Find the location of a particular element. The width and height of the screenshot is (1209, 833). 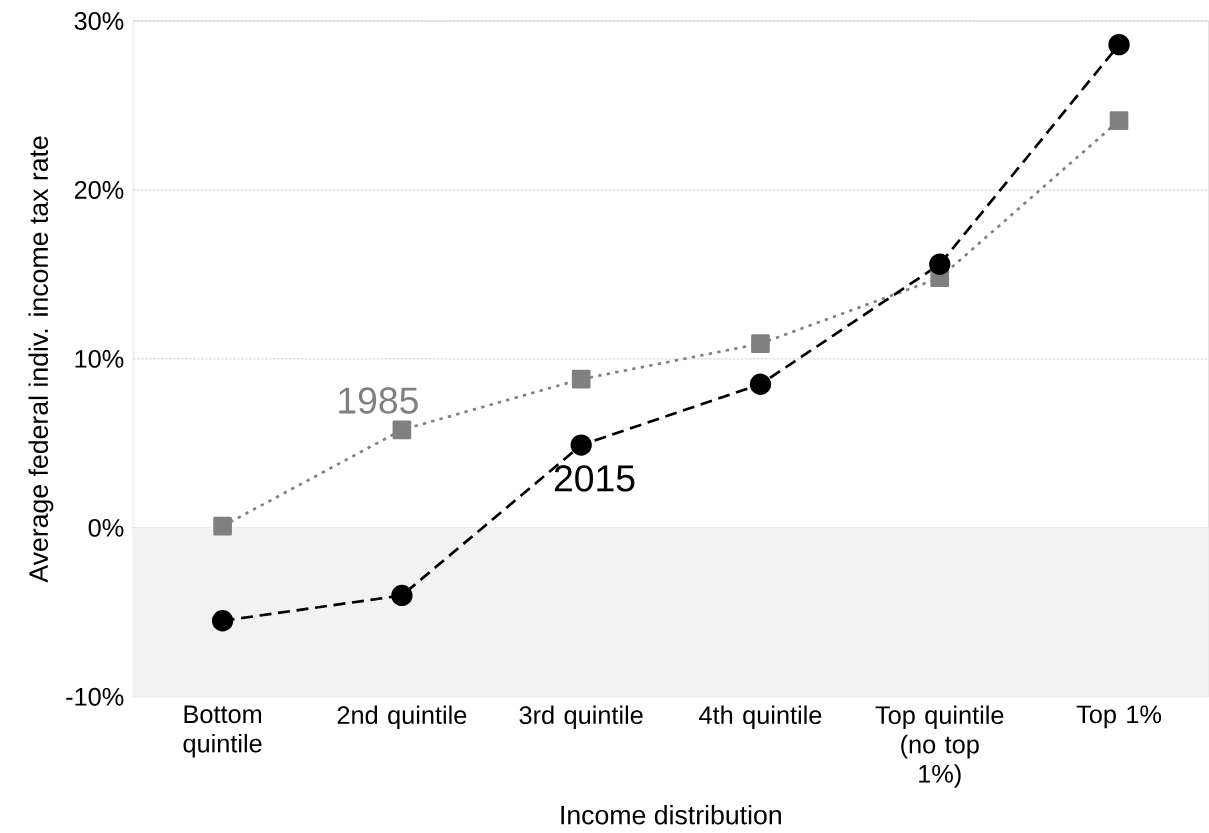

y-tick-label: 0% is located at coordinates (106, 527).